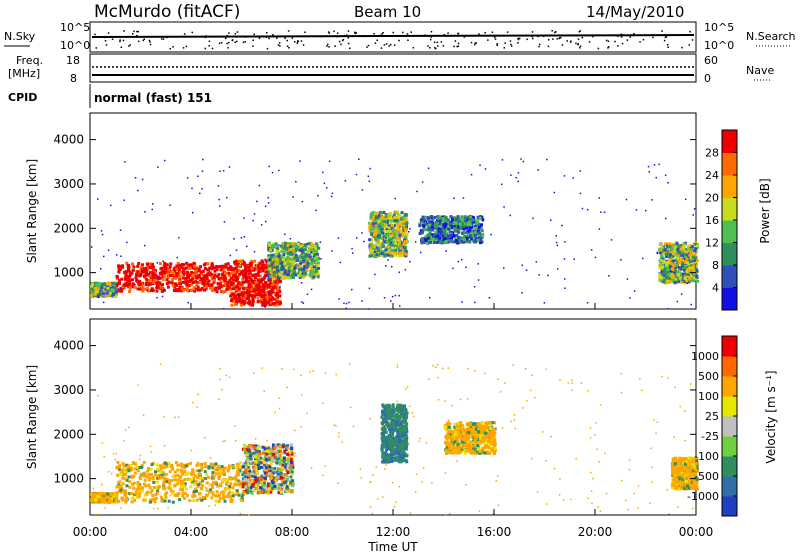  Describe the element at coordinates (22, 97) in the screenshot. I see `cpid-label: CPID` at that location.